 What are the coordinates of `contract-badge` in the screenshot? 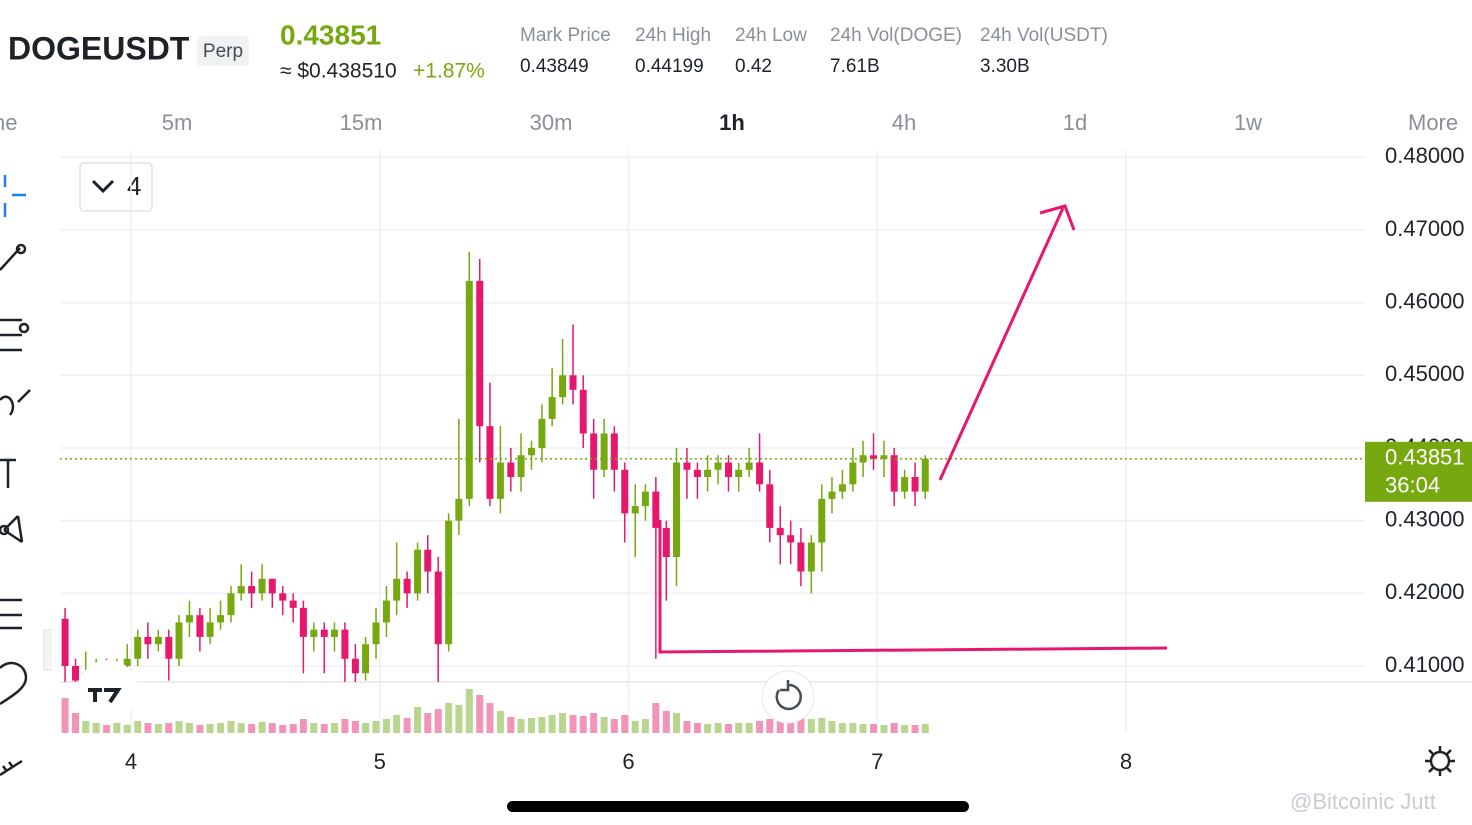 It's located at (223, 51).